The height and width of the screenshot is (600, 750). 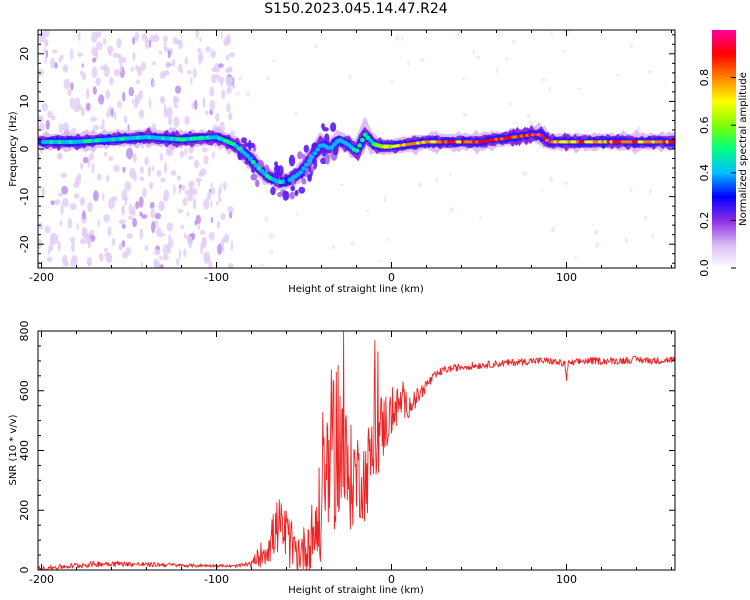 I want to click on spectrogram-x-tick-label: -200, so click(x=41, y=277).